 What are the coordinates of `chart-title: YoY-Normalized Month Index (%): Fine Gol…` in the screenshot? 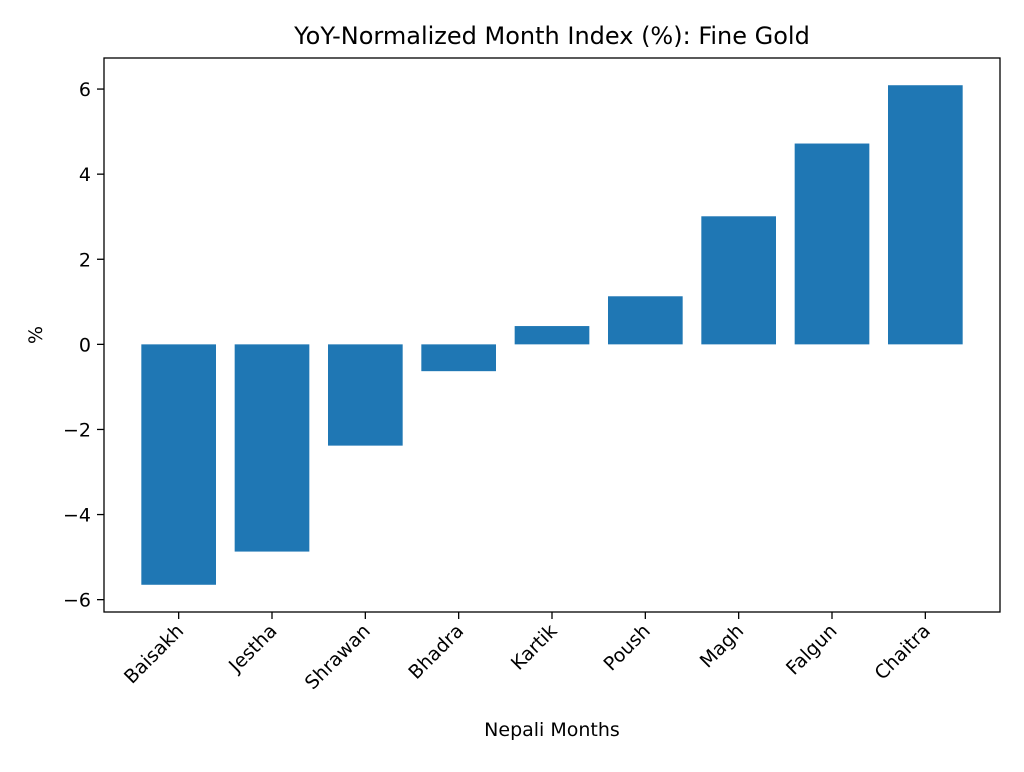 It's located at (551, 36).